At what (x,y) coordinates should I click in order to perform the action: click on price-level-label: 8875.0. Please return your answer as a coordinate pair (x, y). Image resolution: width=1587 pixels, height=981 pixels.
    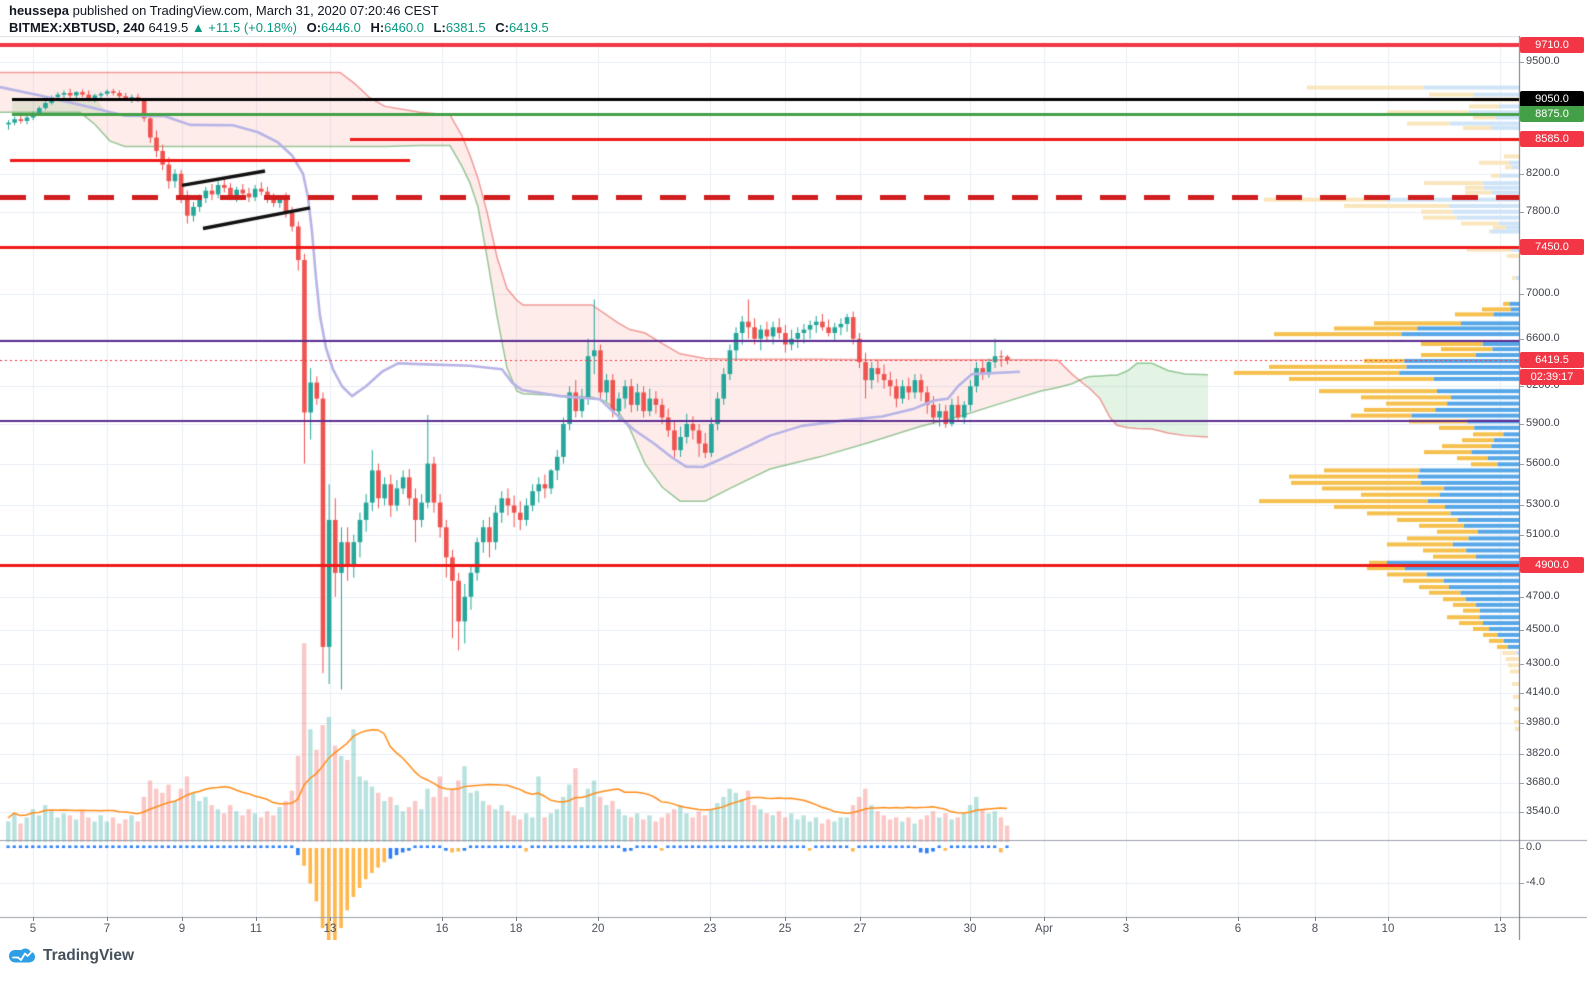
    Looking at the image, I should click on (1552, 113).